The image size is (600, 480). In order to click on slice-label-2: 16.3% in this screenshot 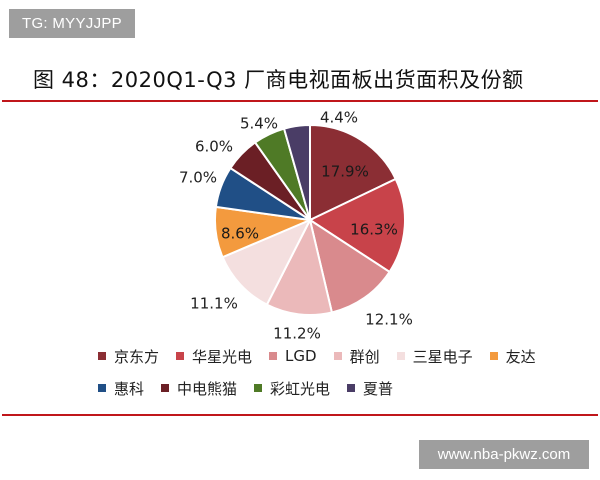, I will do `click(374, 230)`.